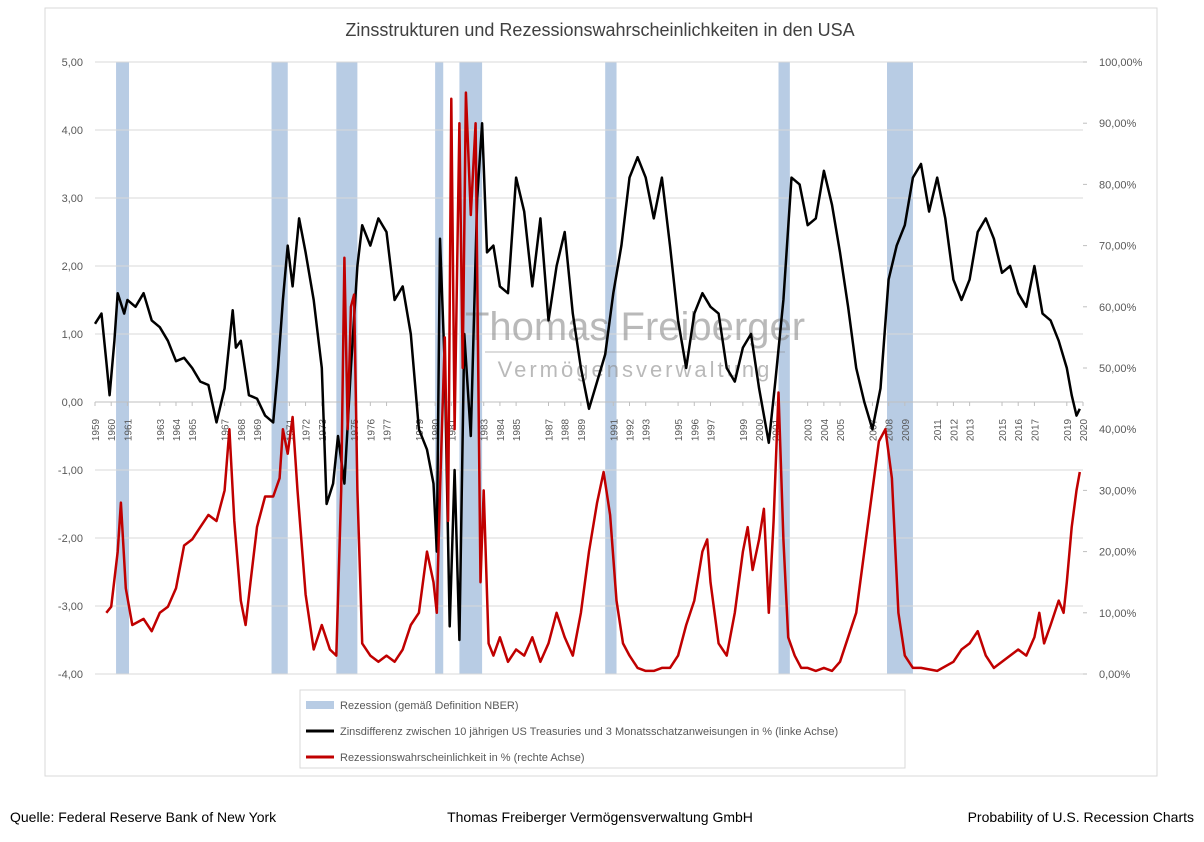 This screenshot has width=1204, height=842. I want to click on x-tick-label: 2009, so click(906, 429).